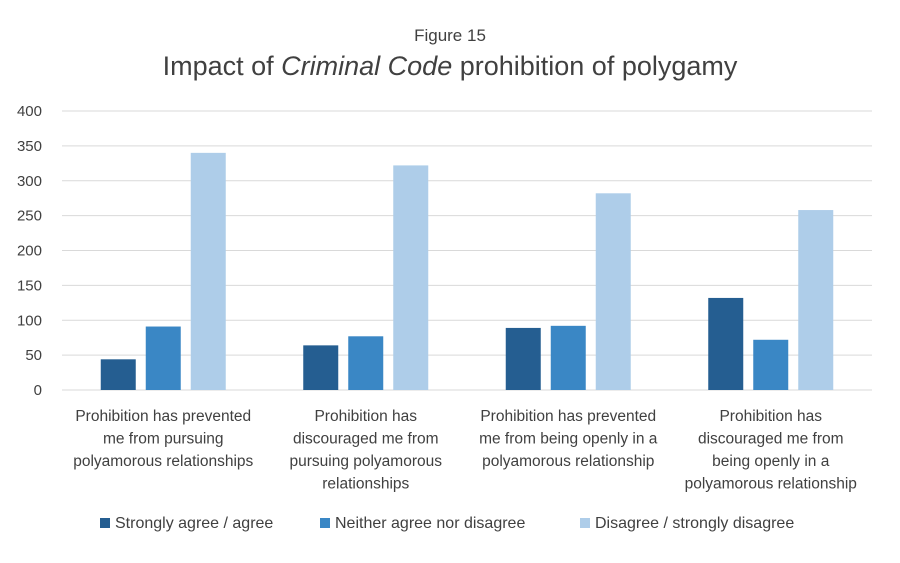  What do you see at coordinates (38, 390) in the screenshot?
I see `y-tick-label: 0` at bounding box center [38, 390].